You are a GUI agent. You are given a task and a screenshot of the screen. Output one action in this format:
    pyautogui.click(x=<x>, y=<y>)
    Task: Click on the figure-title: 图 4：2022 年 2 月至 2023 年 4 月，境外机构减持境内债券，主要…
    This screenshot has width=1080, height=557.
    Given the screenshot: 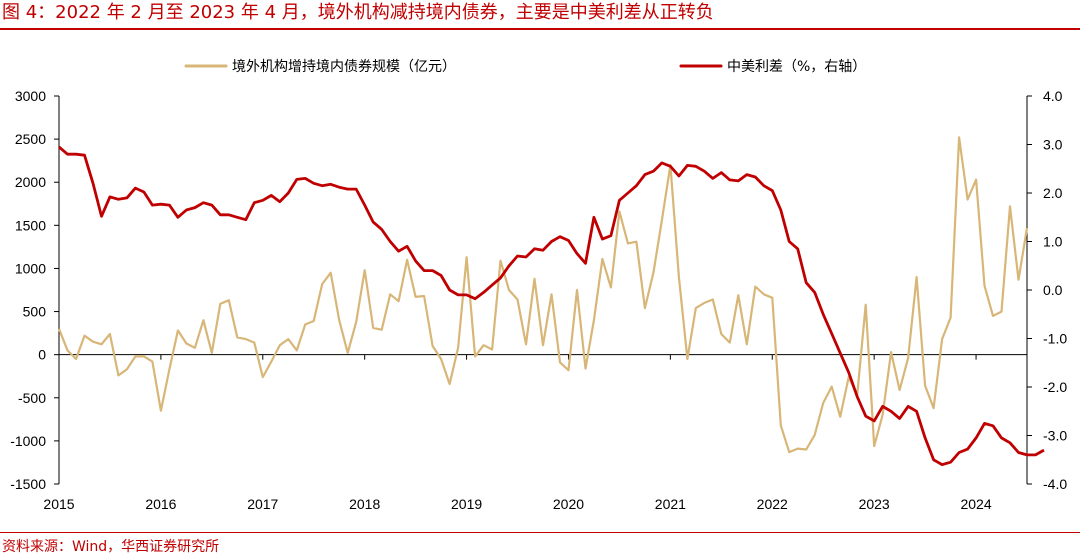 What is the action you would take?
    pyautogui.click(x=358, y=12)
    